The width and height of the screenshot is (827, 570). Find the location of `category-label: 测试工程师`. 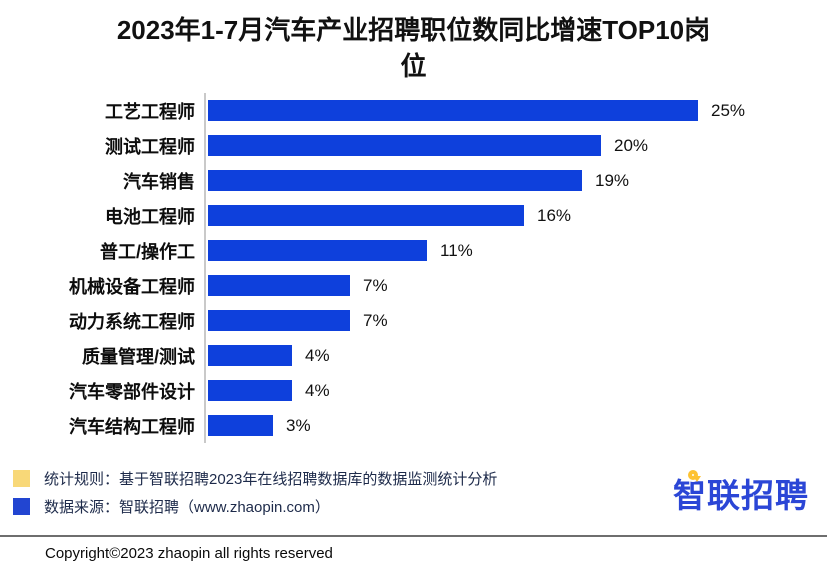

category-label: 测试工程师 is located at coordinates (150, 146).